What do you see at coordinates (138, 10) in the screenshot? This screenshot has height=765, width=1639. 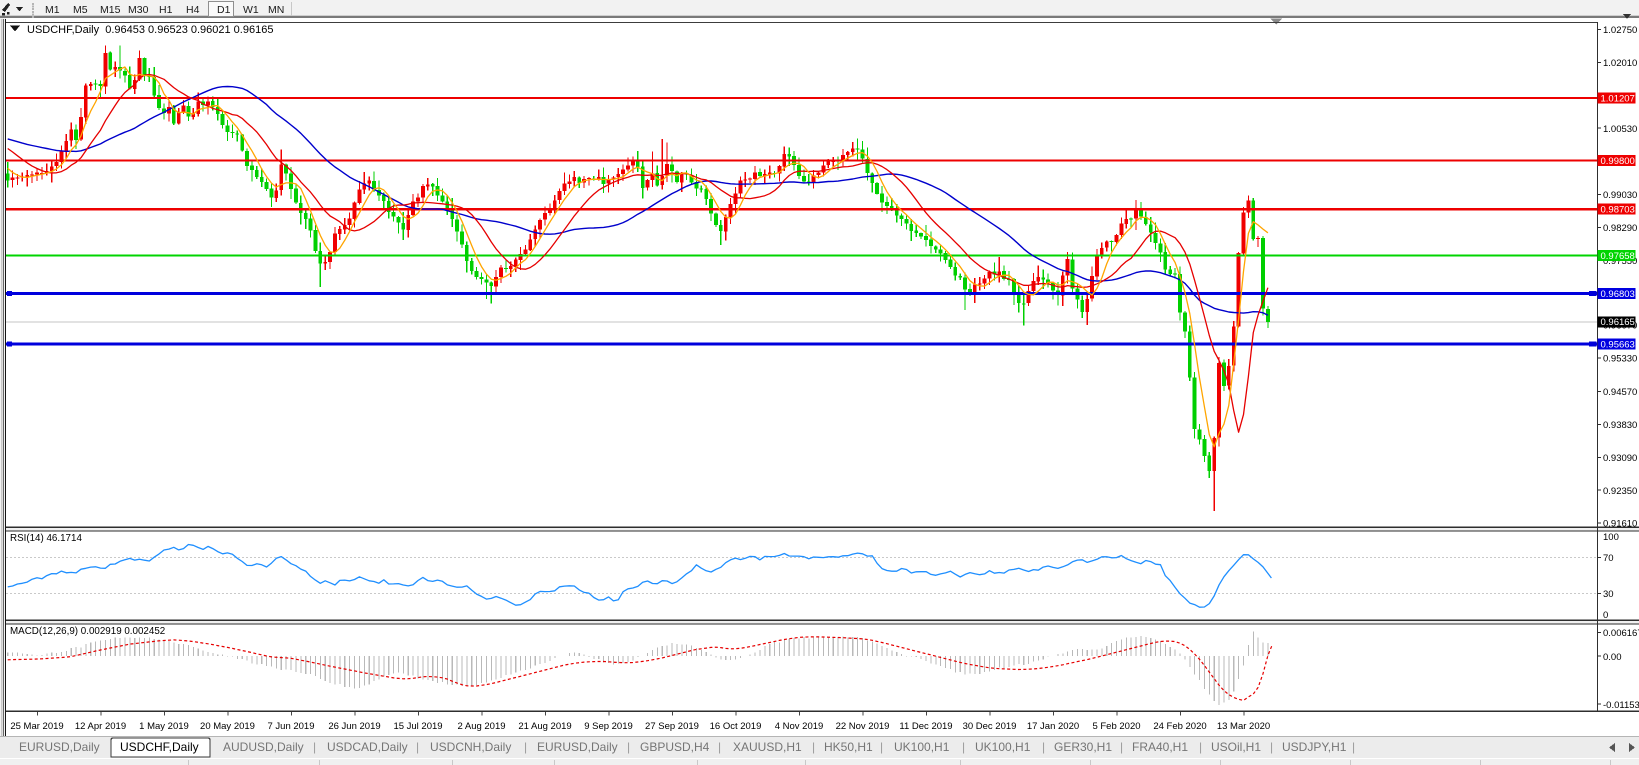 I see `svg-text: M30` at bounding box center [138, 10].